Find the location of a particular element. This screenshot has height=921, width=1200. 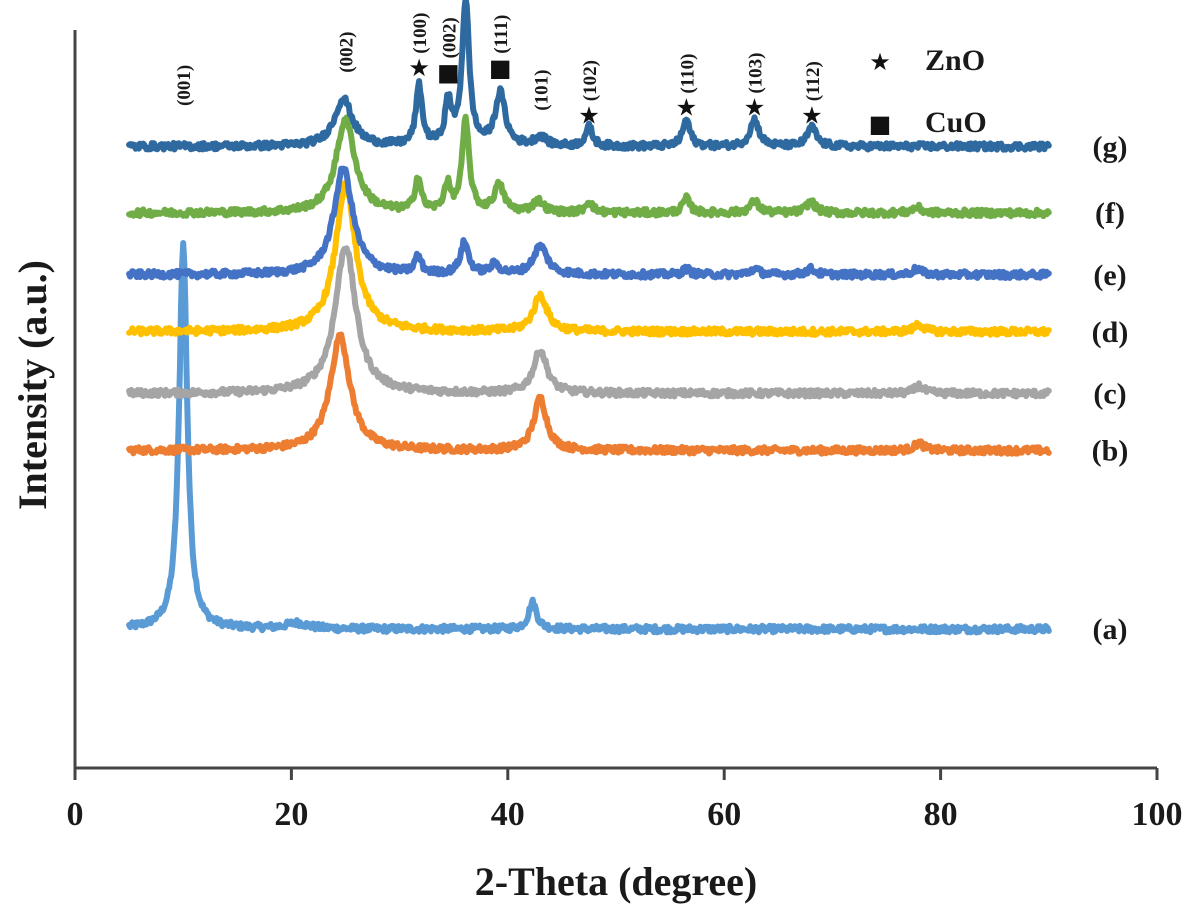

trace-label-f: (f) is located at coordinates (1110, 213).